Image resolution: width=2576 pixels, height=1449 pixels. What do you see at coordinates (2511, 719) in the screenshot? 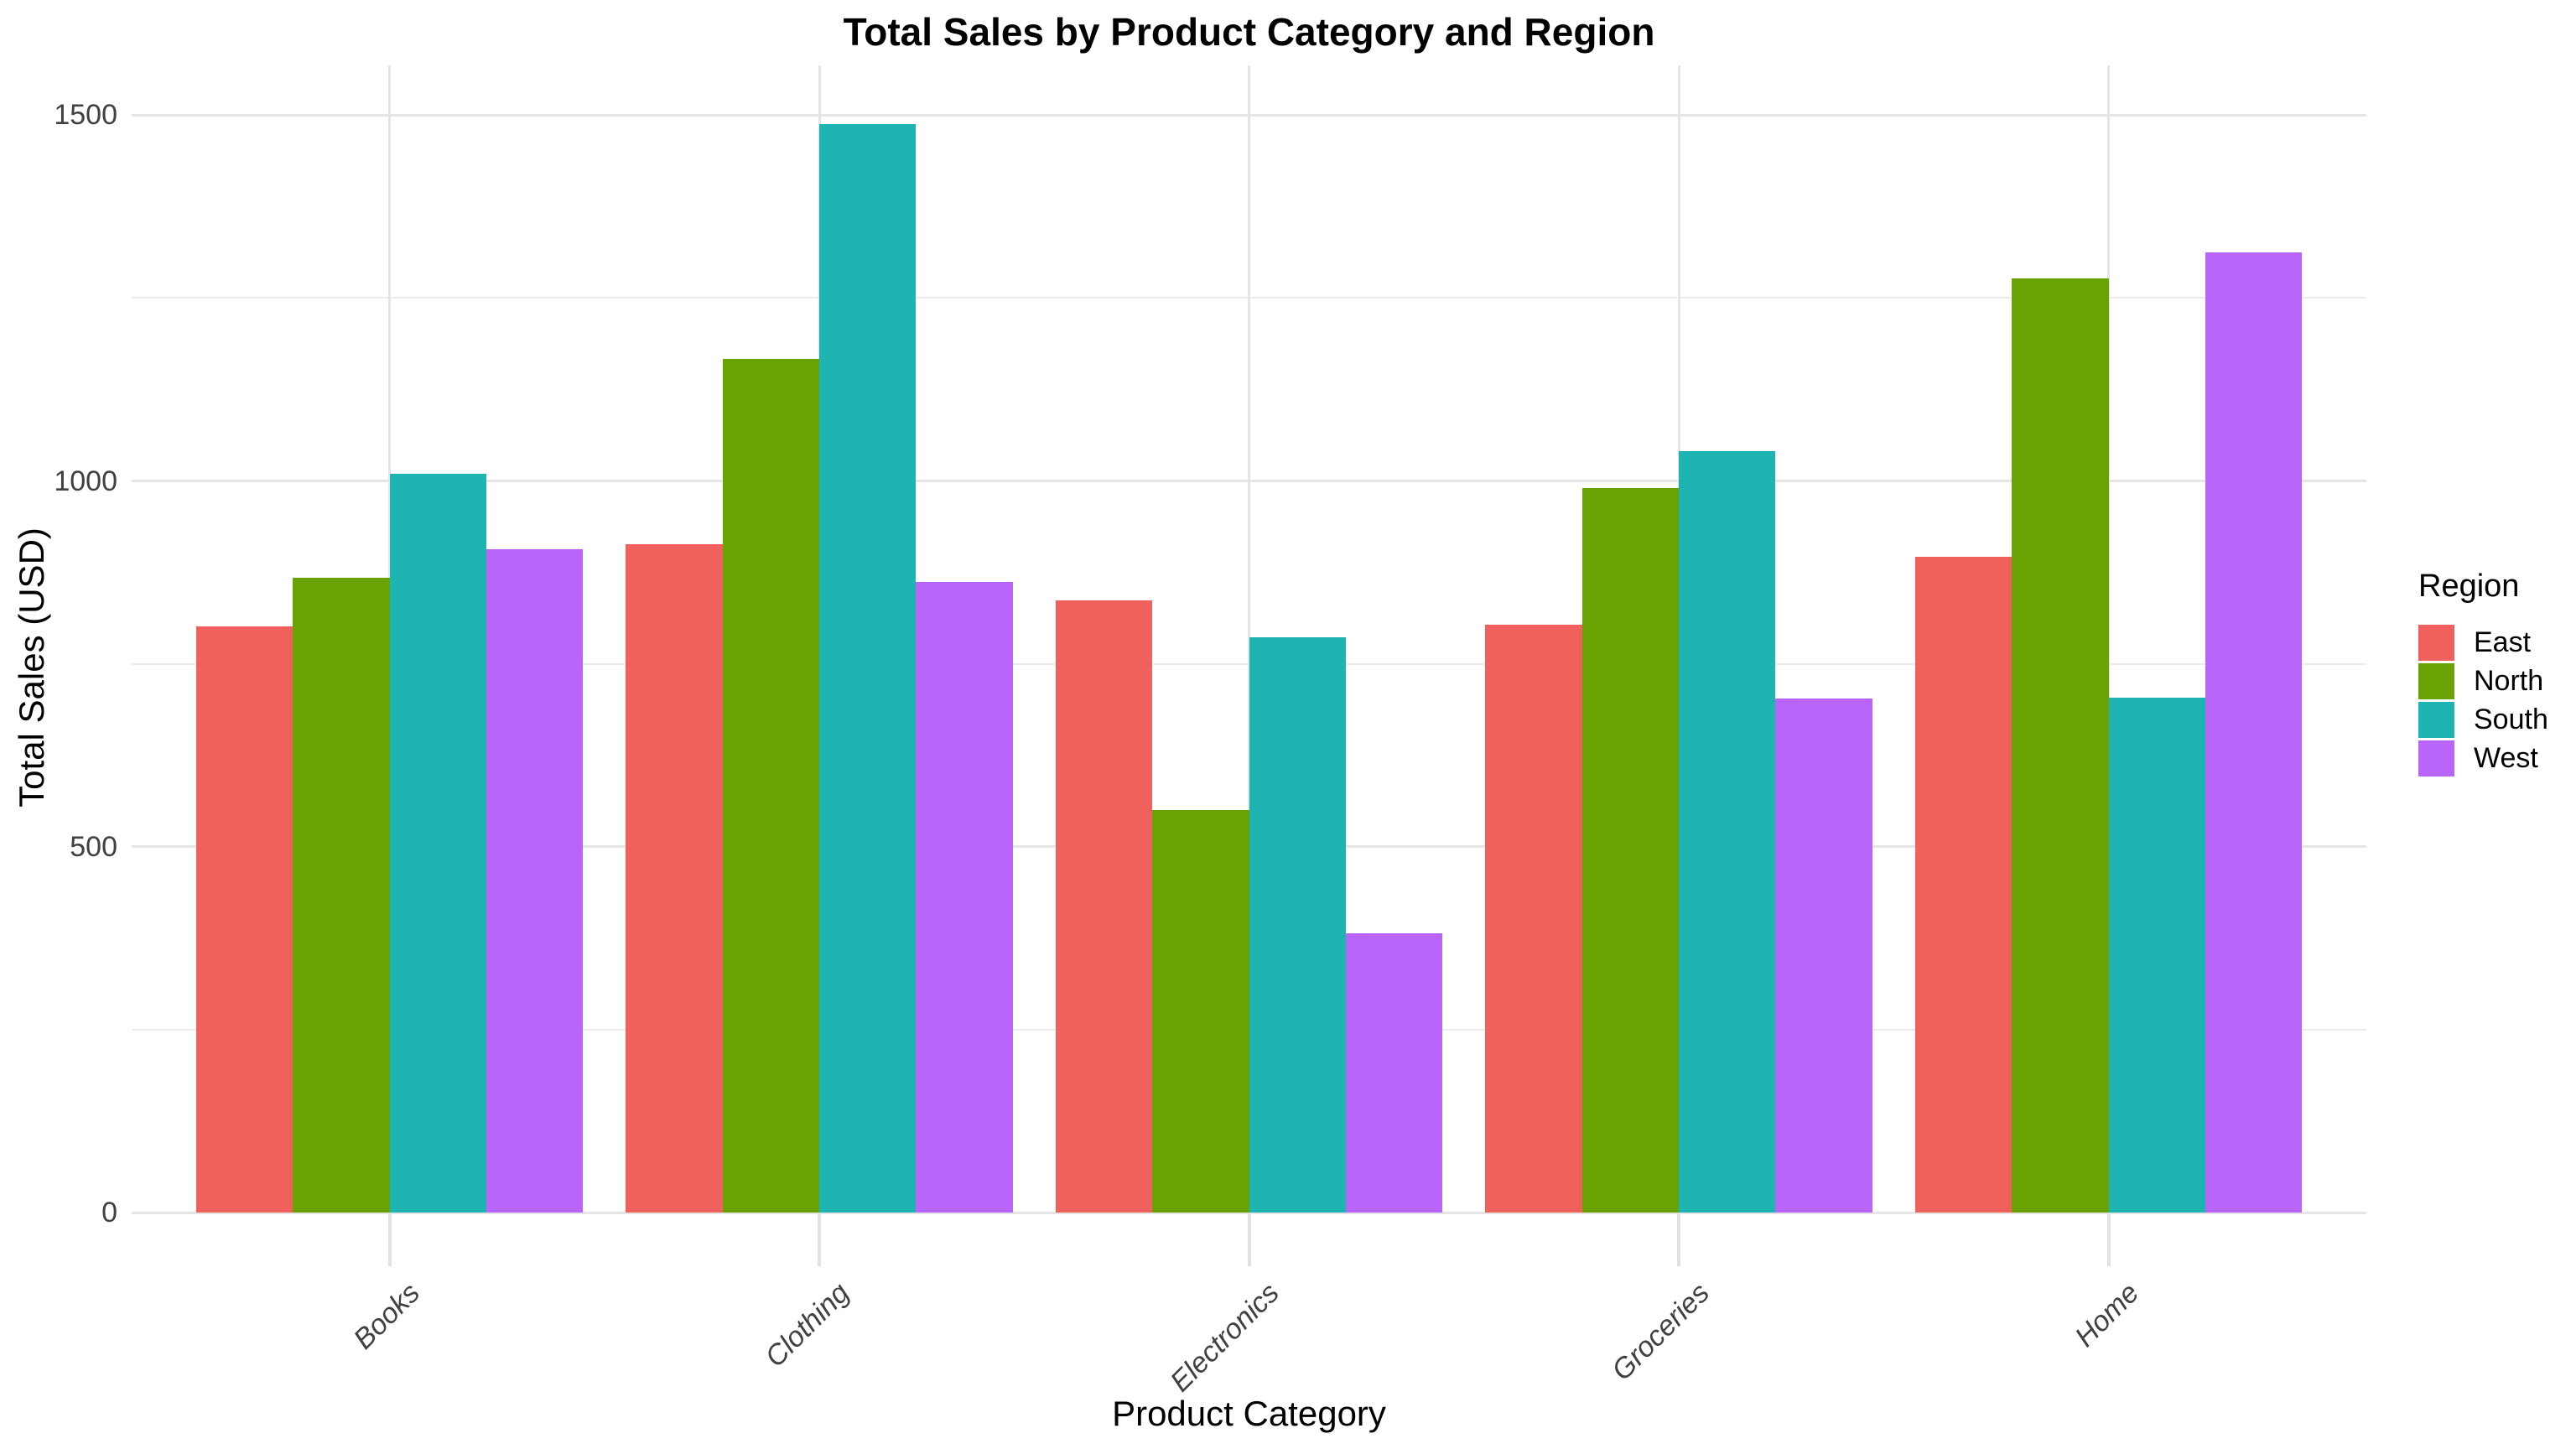
I see `legend-label-south: South` at bounding box center [2511, 719].